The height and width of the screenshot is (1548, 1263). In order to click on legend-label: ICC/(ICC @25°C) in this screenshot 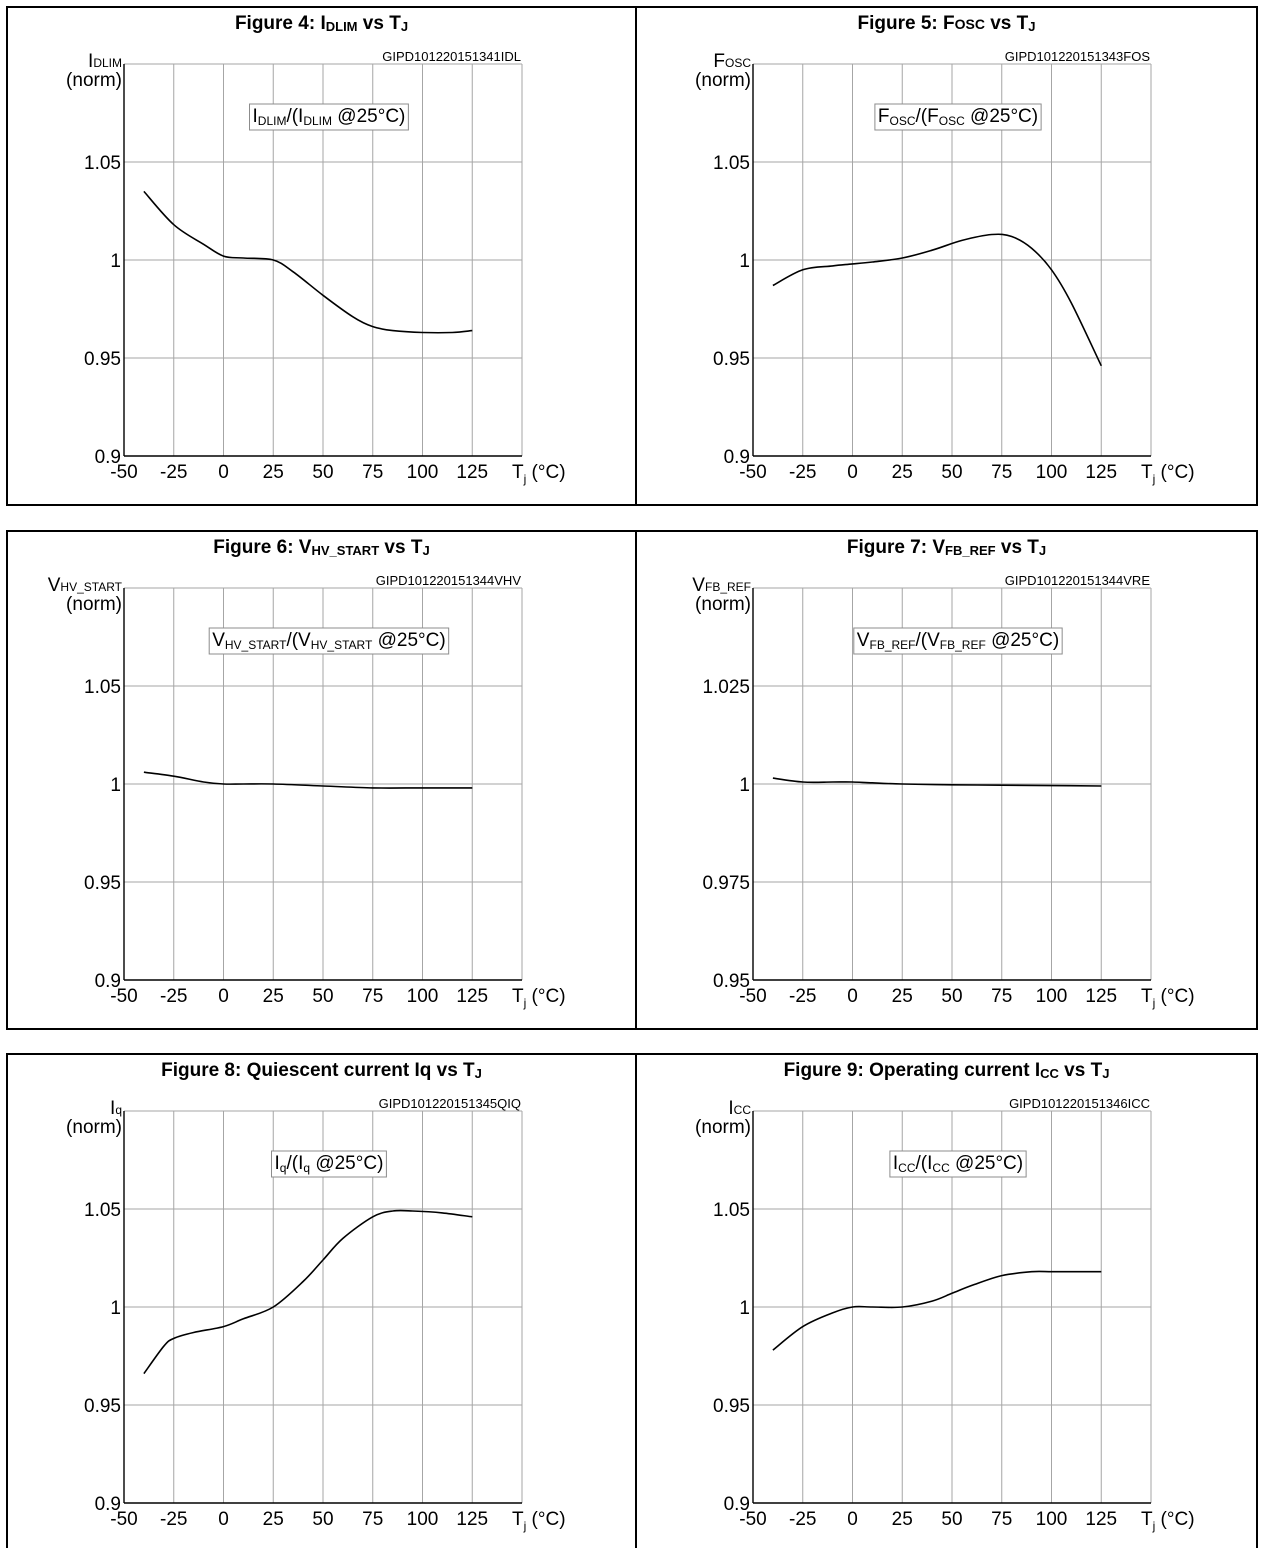, I will do `click(958, 1164)`.